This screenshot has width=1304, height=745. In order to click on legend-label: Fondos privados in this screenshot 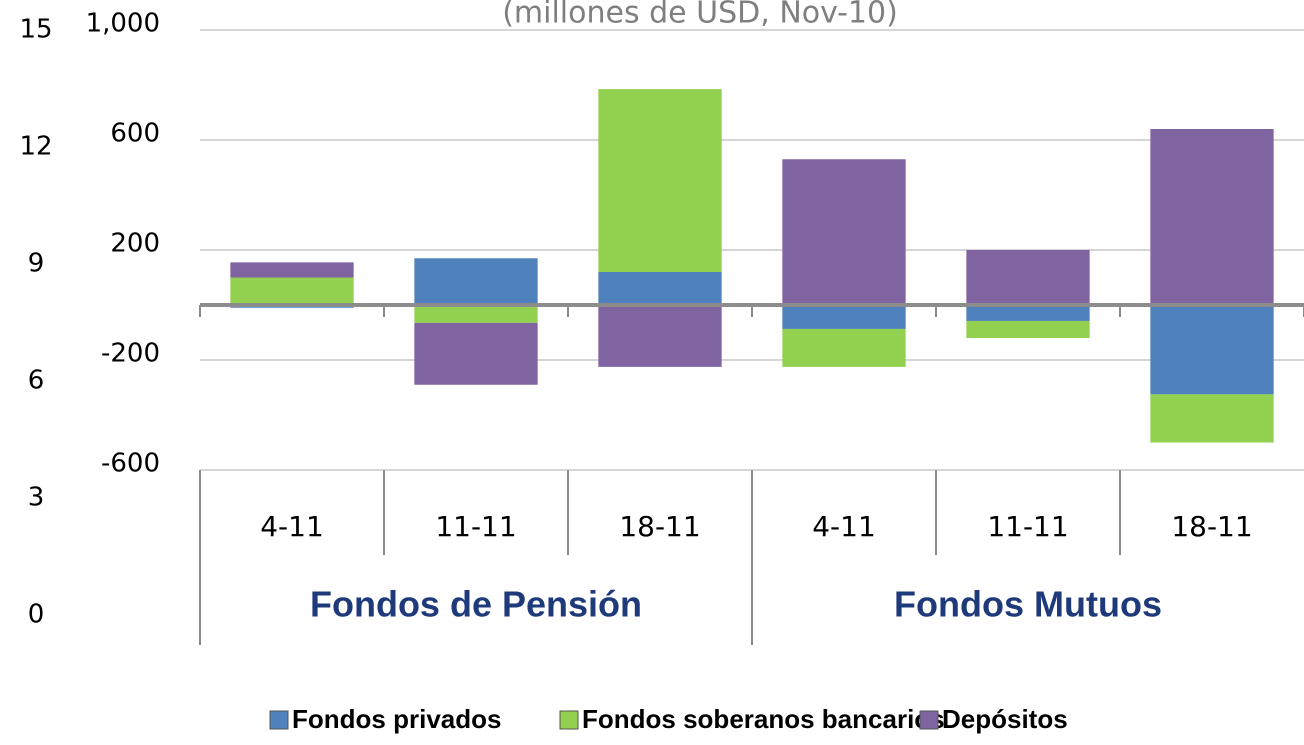, I will do `click(396, 719)`.